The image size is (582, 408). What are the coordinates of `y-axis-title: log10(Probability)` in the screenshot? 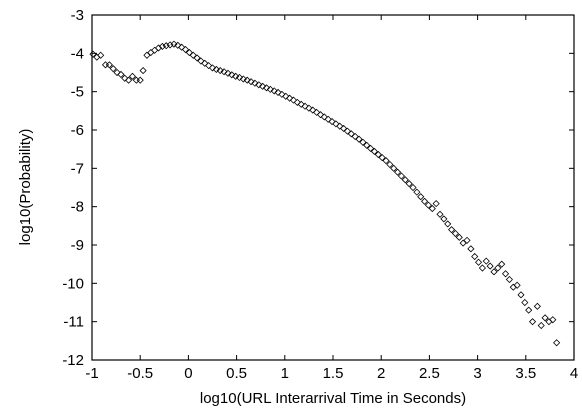 It's located at (25, 187).